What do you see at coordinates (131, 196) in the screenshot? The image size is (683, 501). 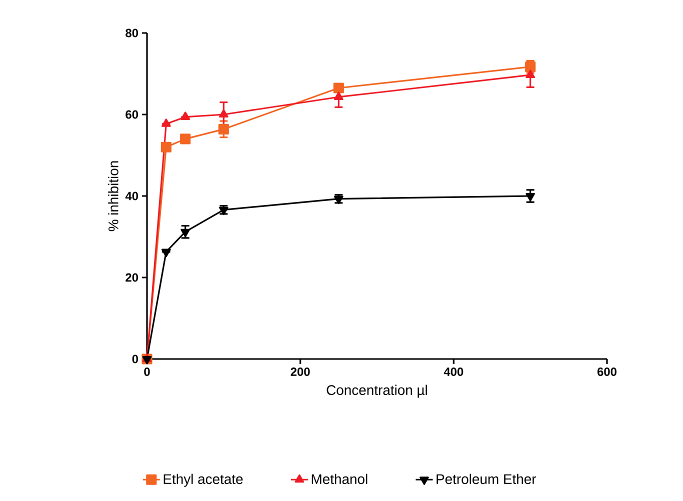 I see `y-tick-label: 40` at bounding box center [131, 196].